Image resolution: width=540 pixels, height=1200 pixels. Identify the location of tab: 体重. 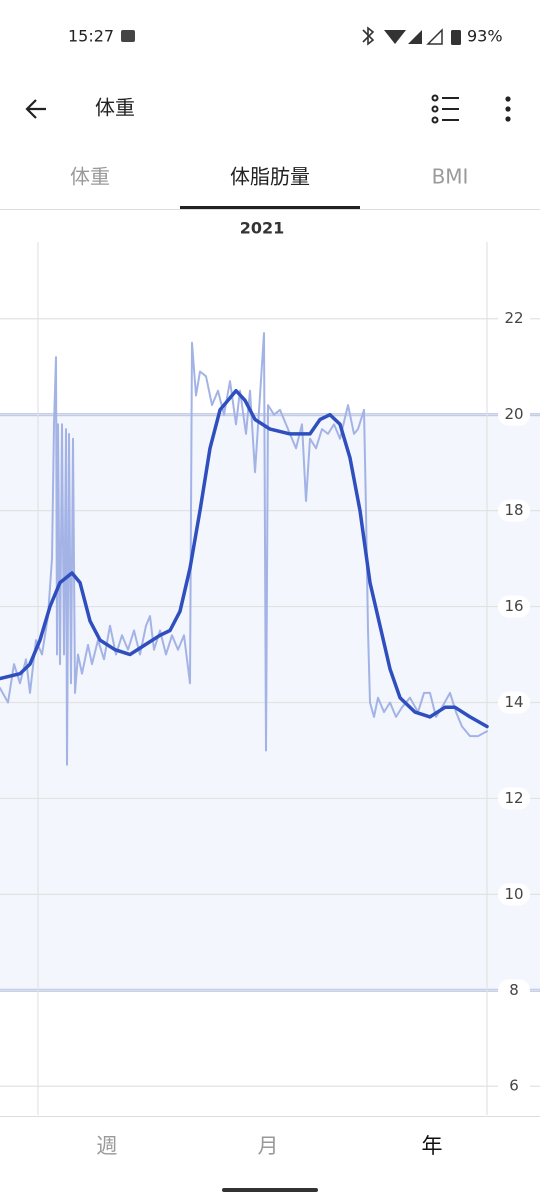
(90, 177).